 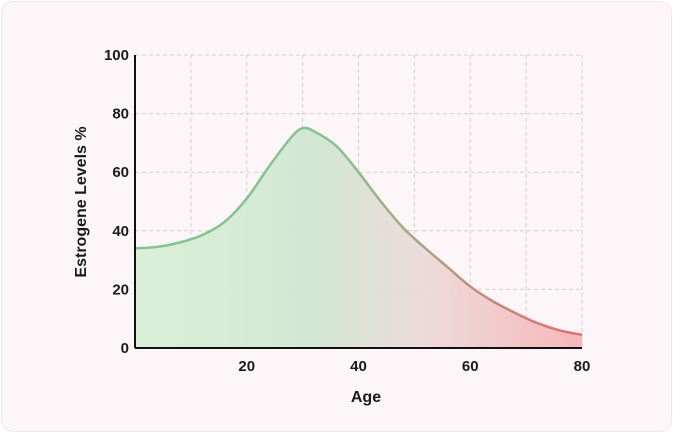 What do you see at coordinates (414, 366) in the screenshot?
I see `x-tick-labels: 20 40 60 80` at bounding box center [414, 366].